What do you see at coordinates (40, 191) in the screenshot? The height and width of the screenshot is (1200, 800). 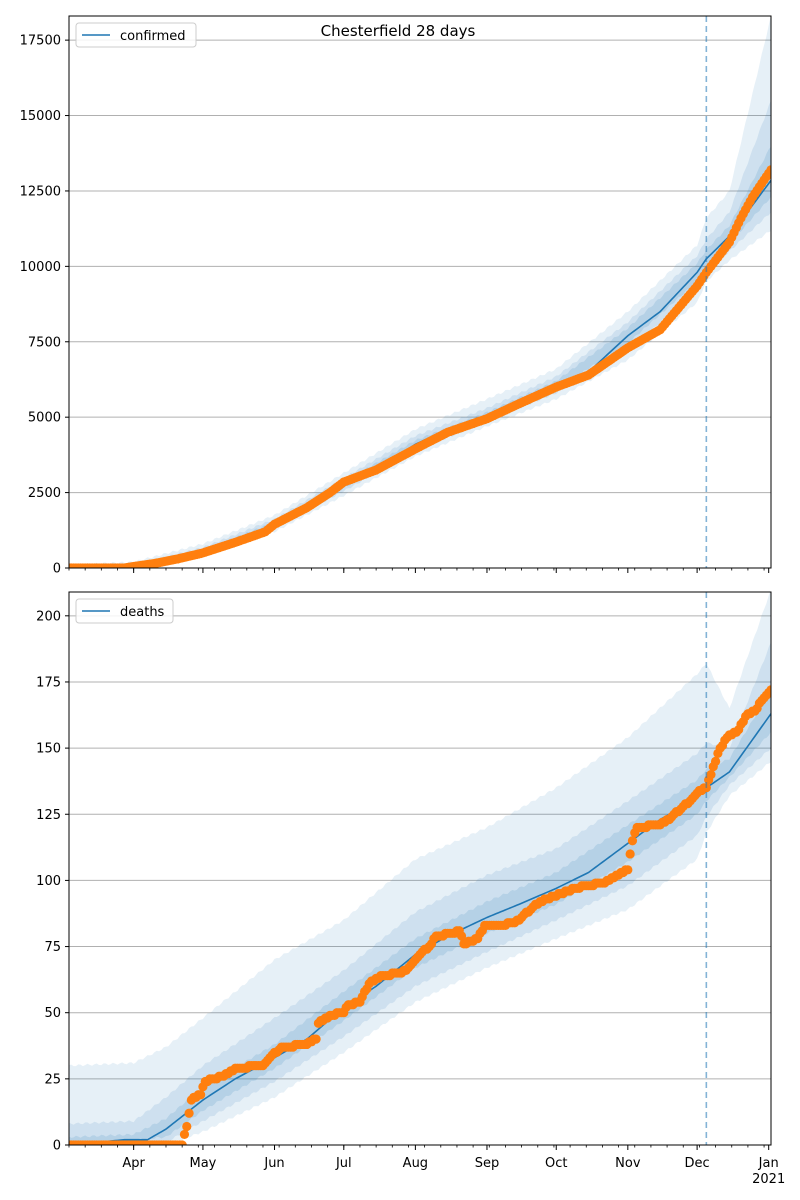 I see `y-tick-label: 12500` at bounding box center [40, 191].